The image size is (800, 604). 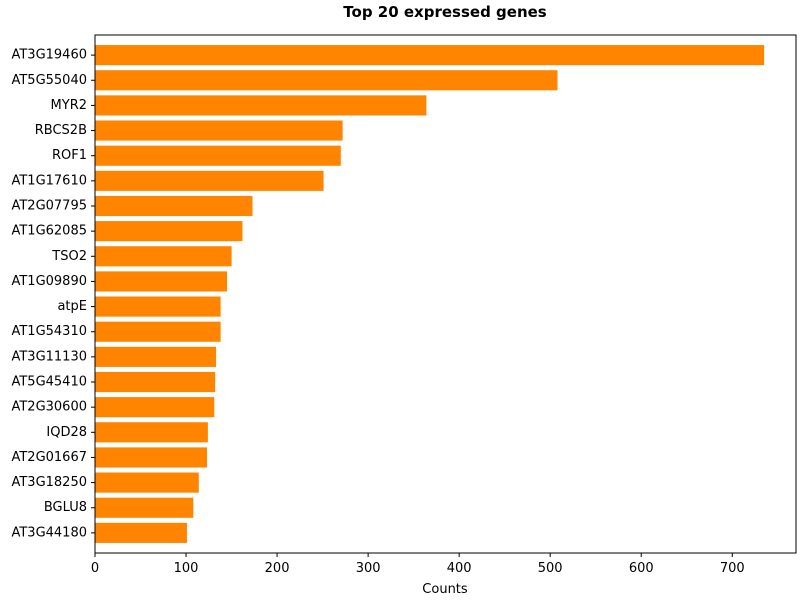 What do you see at coordinates (95, 568) in the screenshot?
I see `x-tick-label: 0` at bounding box center [95, 568].